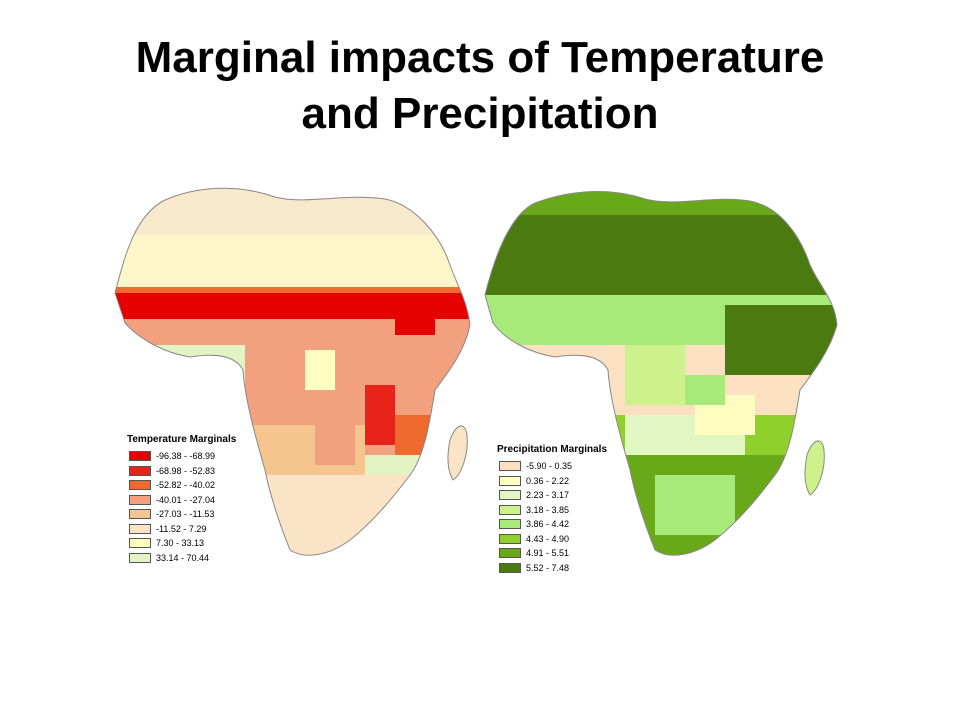 This screenshot has height=720, width=960. I want to click on legend-row: 2.23 - 3.17, so click(553, 495).